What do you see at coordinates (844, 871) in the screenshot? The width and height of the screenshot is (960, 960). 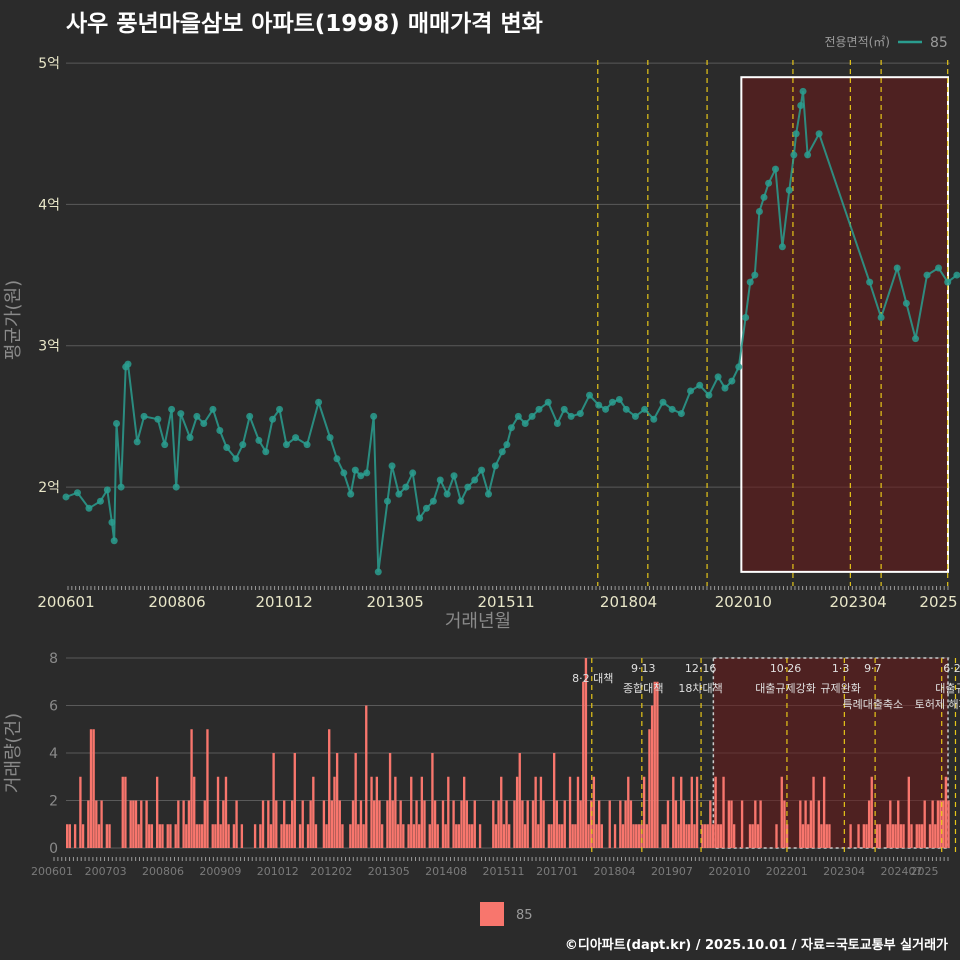 I see `volume-x-tick-label: 202304` at bounding box center [844, 871].